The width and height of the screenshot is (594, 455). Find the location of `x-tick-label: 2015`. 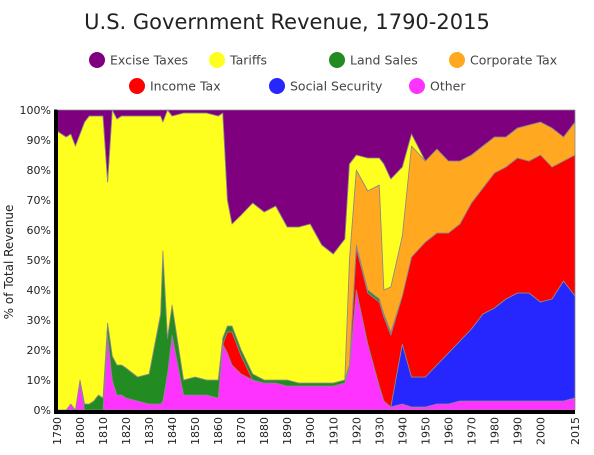

x-tick-label: 2015 is located at coordinates (575, 431).